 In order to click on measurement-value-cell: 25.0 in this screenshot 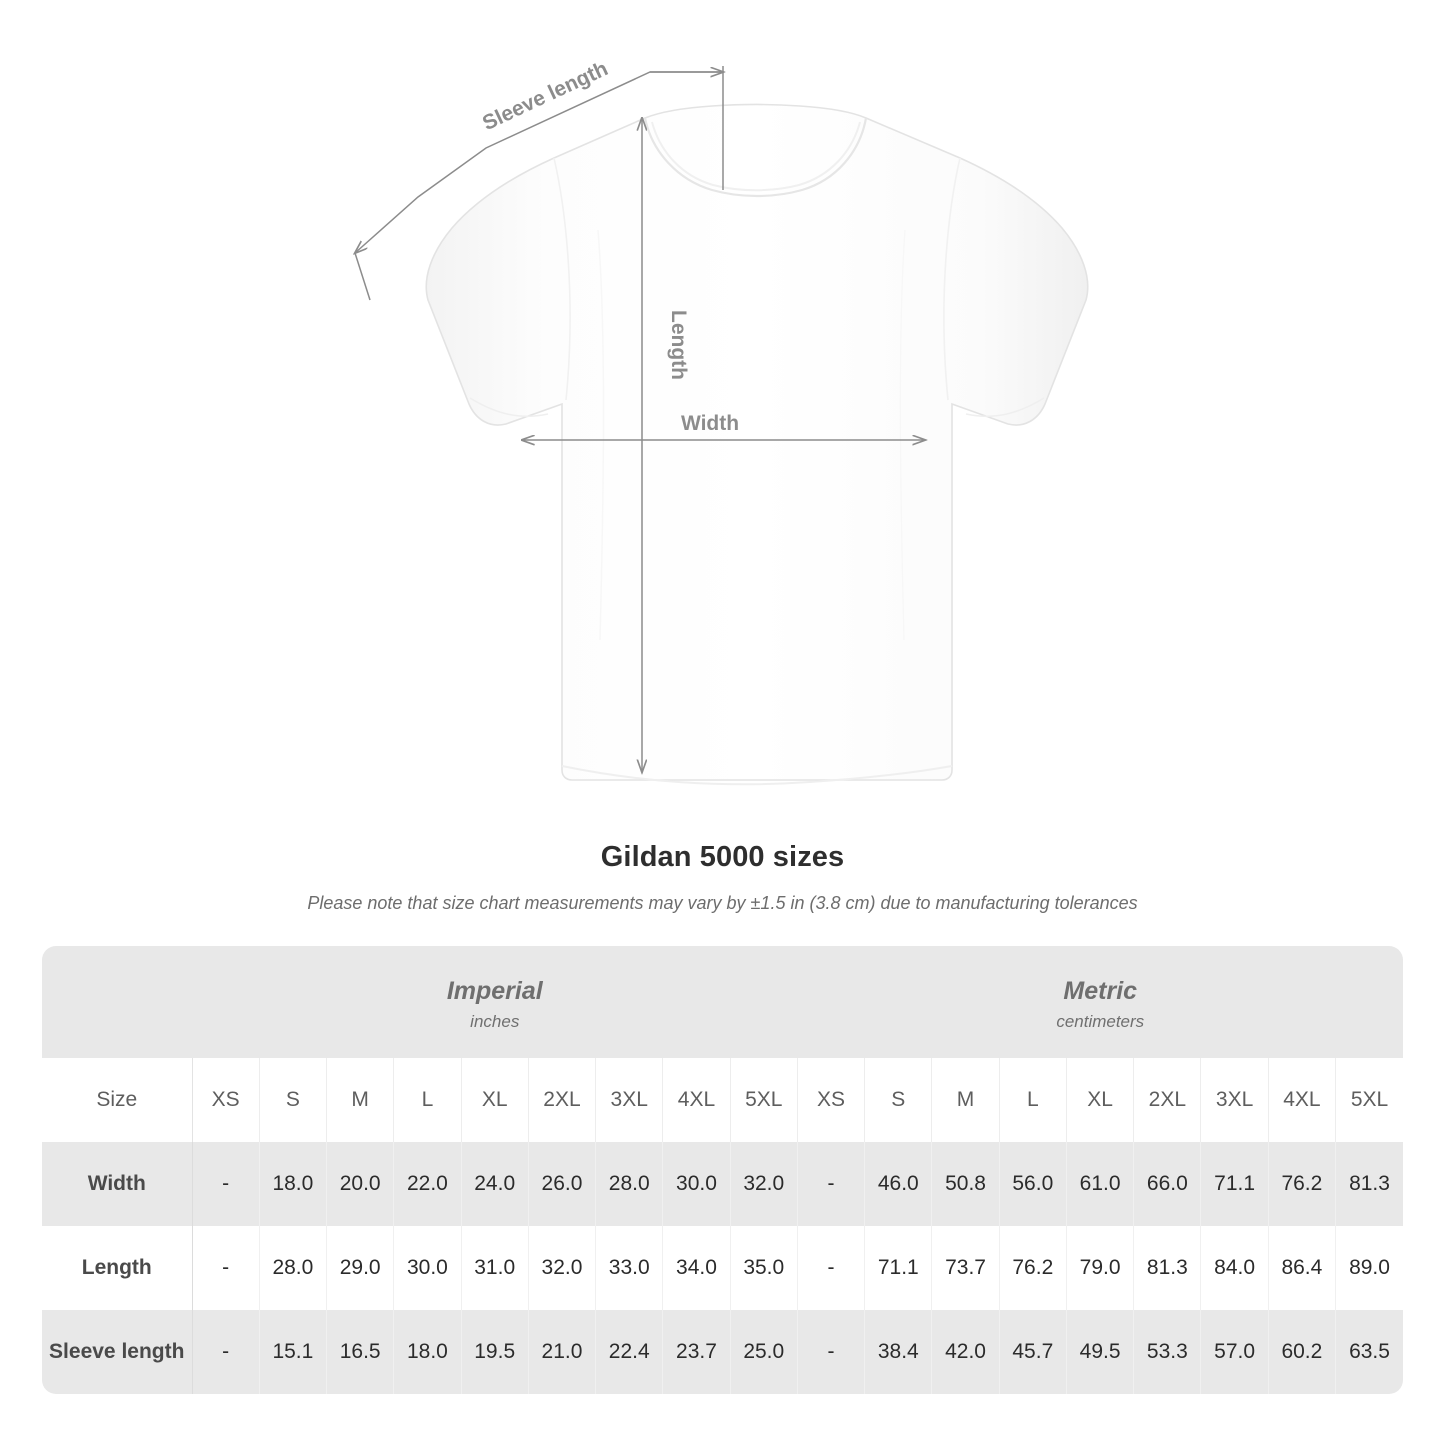, I will do `click(764, 1352)`.